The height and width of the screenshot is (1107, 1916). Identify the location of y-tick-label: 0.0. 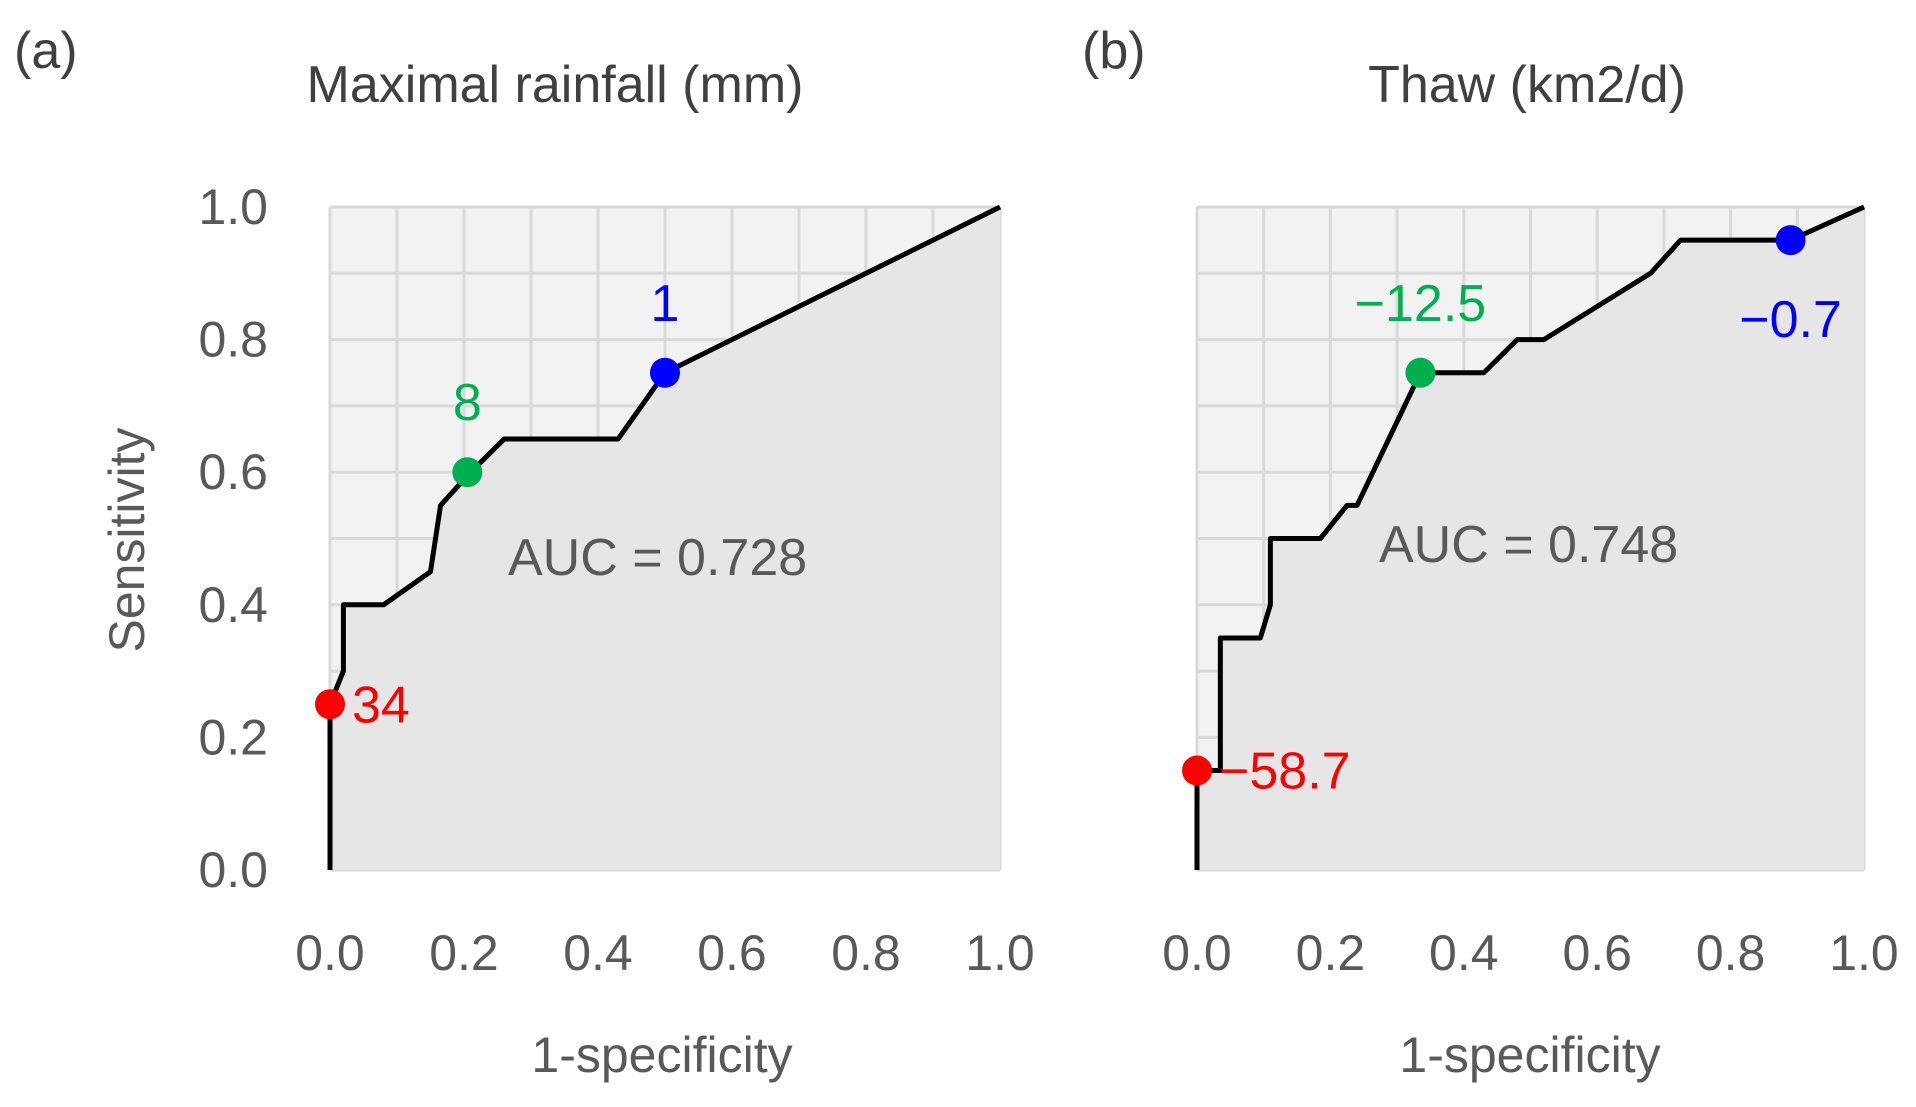
(233, 870).